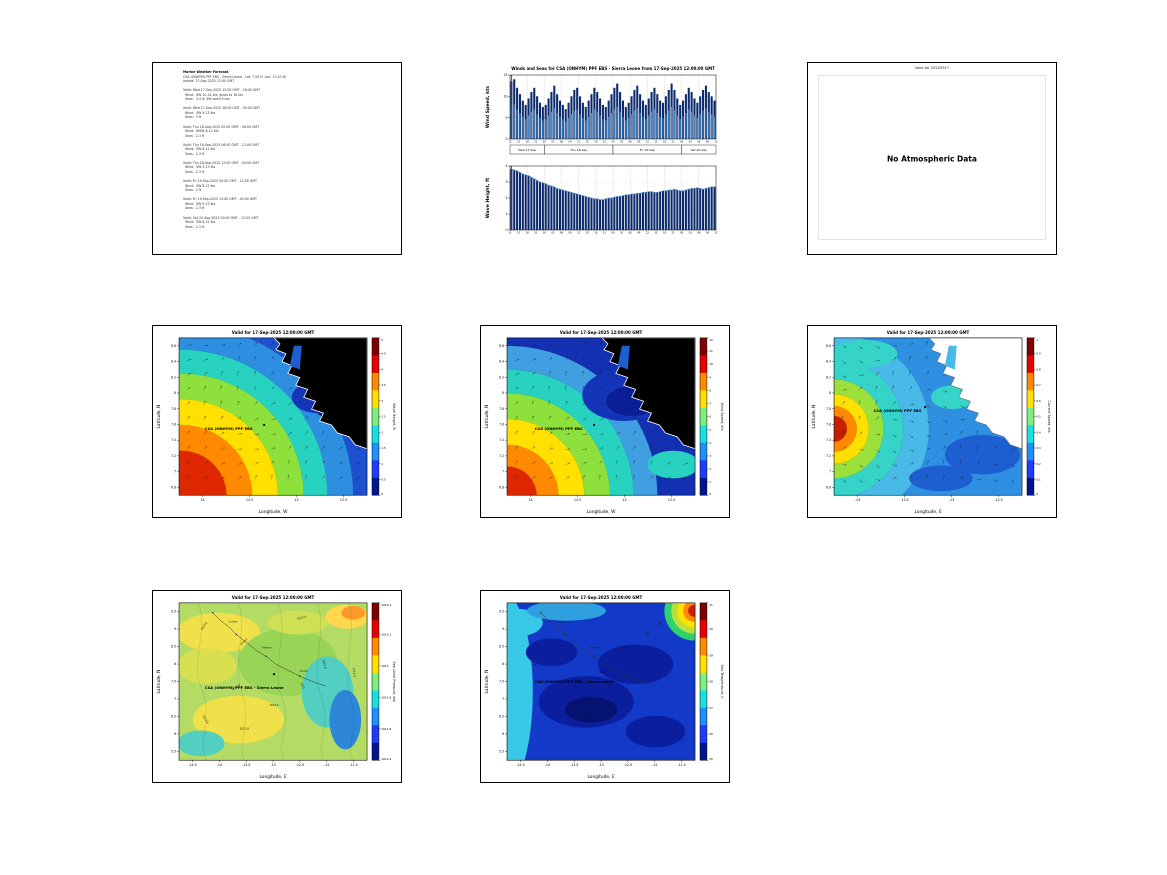 Image resolution: width=1167 pixels, height=875 pixels. I want to click on x-tick-label: -11.5, so click(353, 765).